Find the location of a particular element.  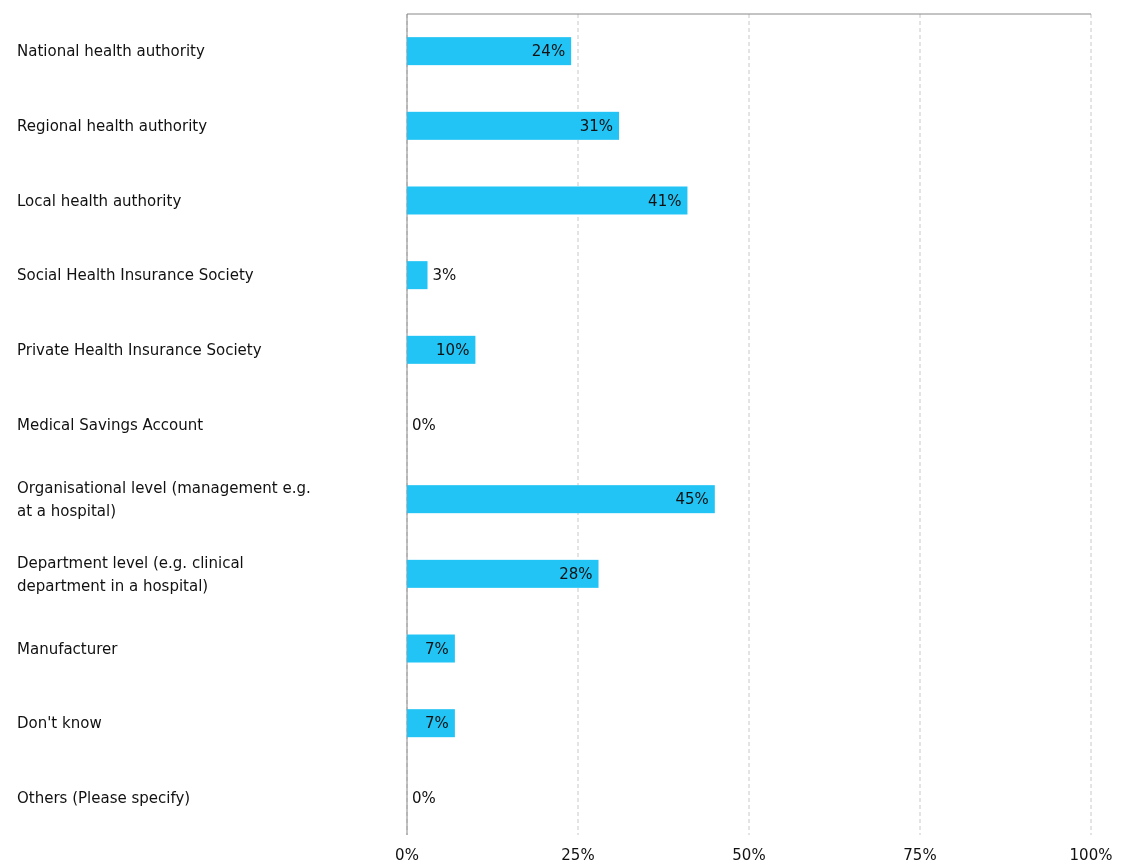

x-tick-label: 50% is located at coordinates (749, 855).